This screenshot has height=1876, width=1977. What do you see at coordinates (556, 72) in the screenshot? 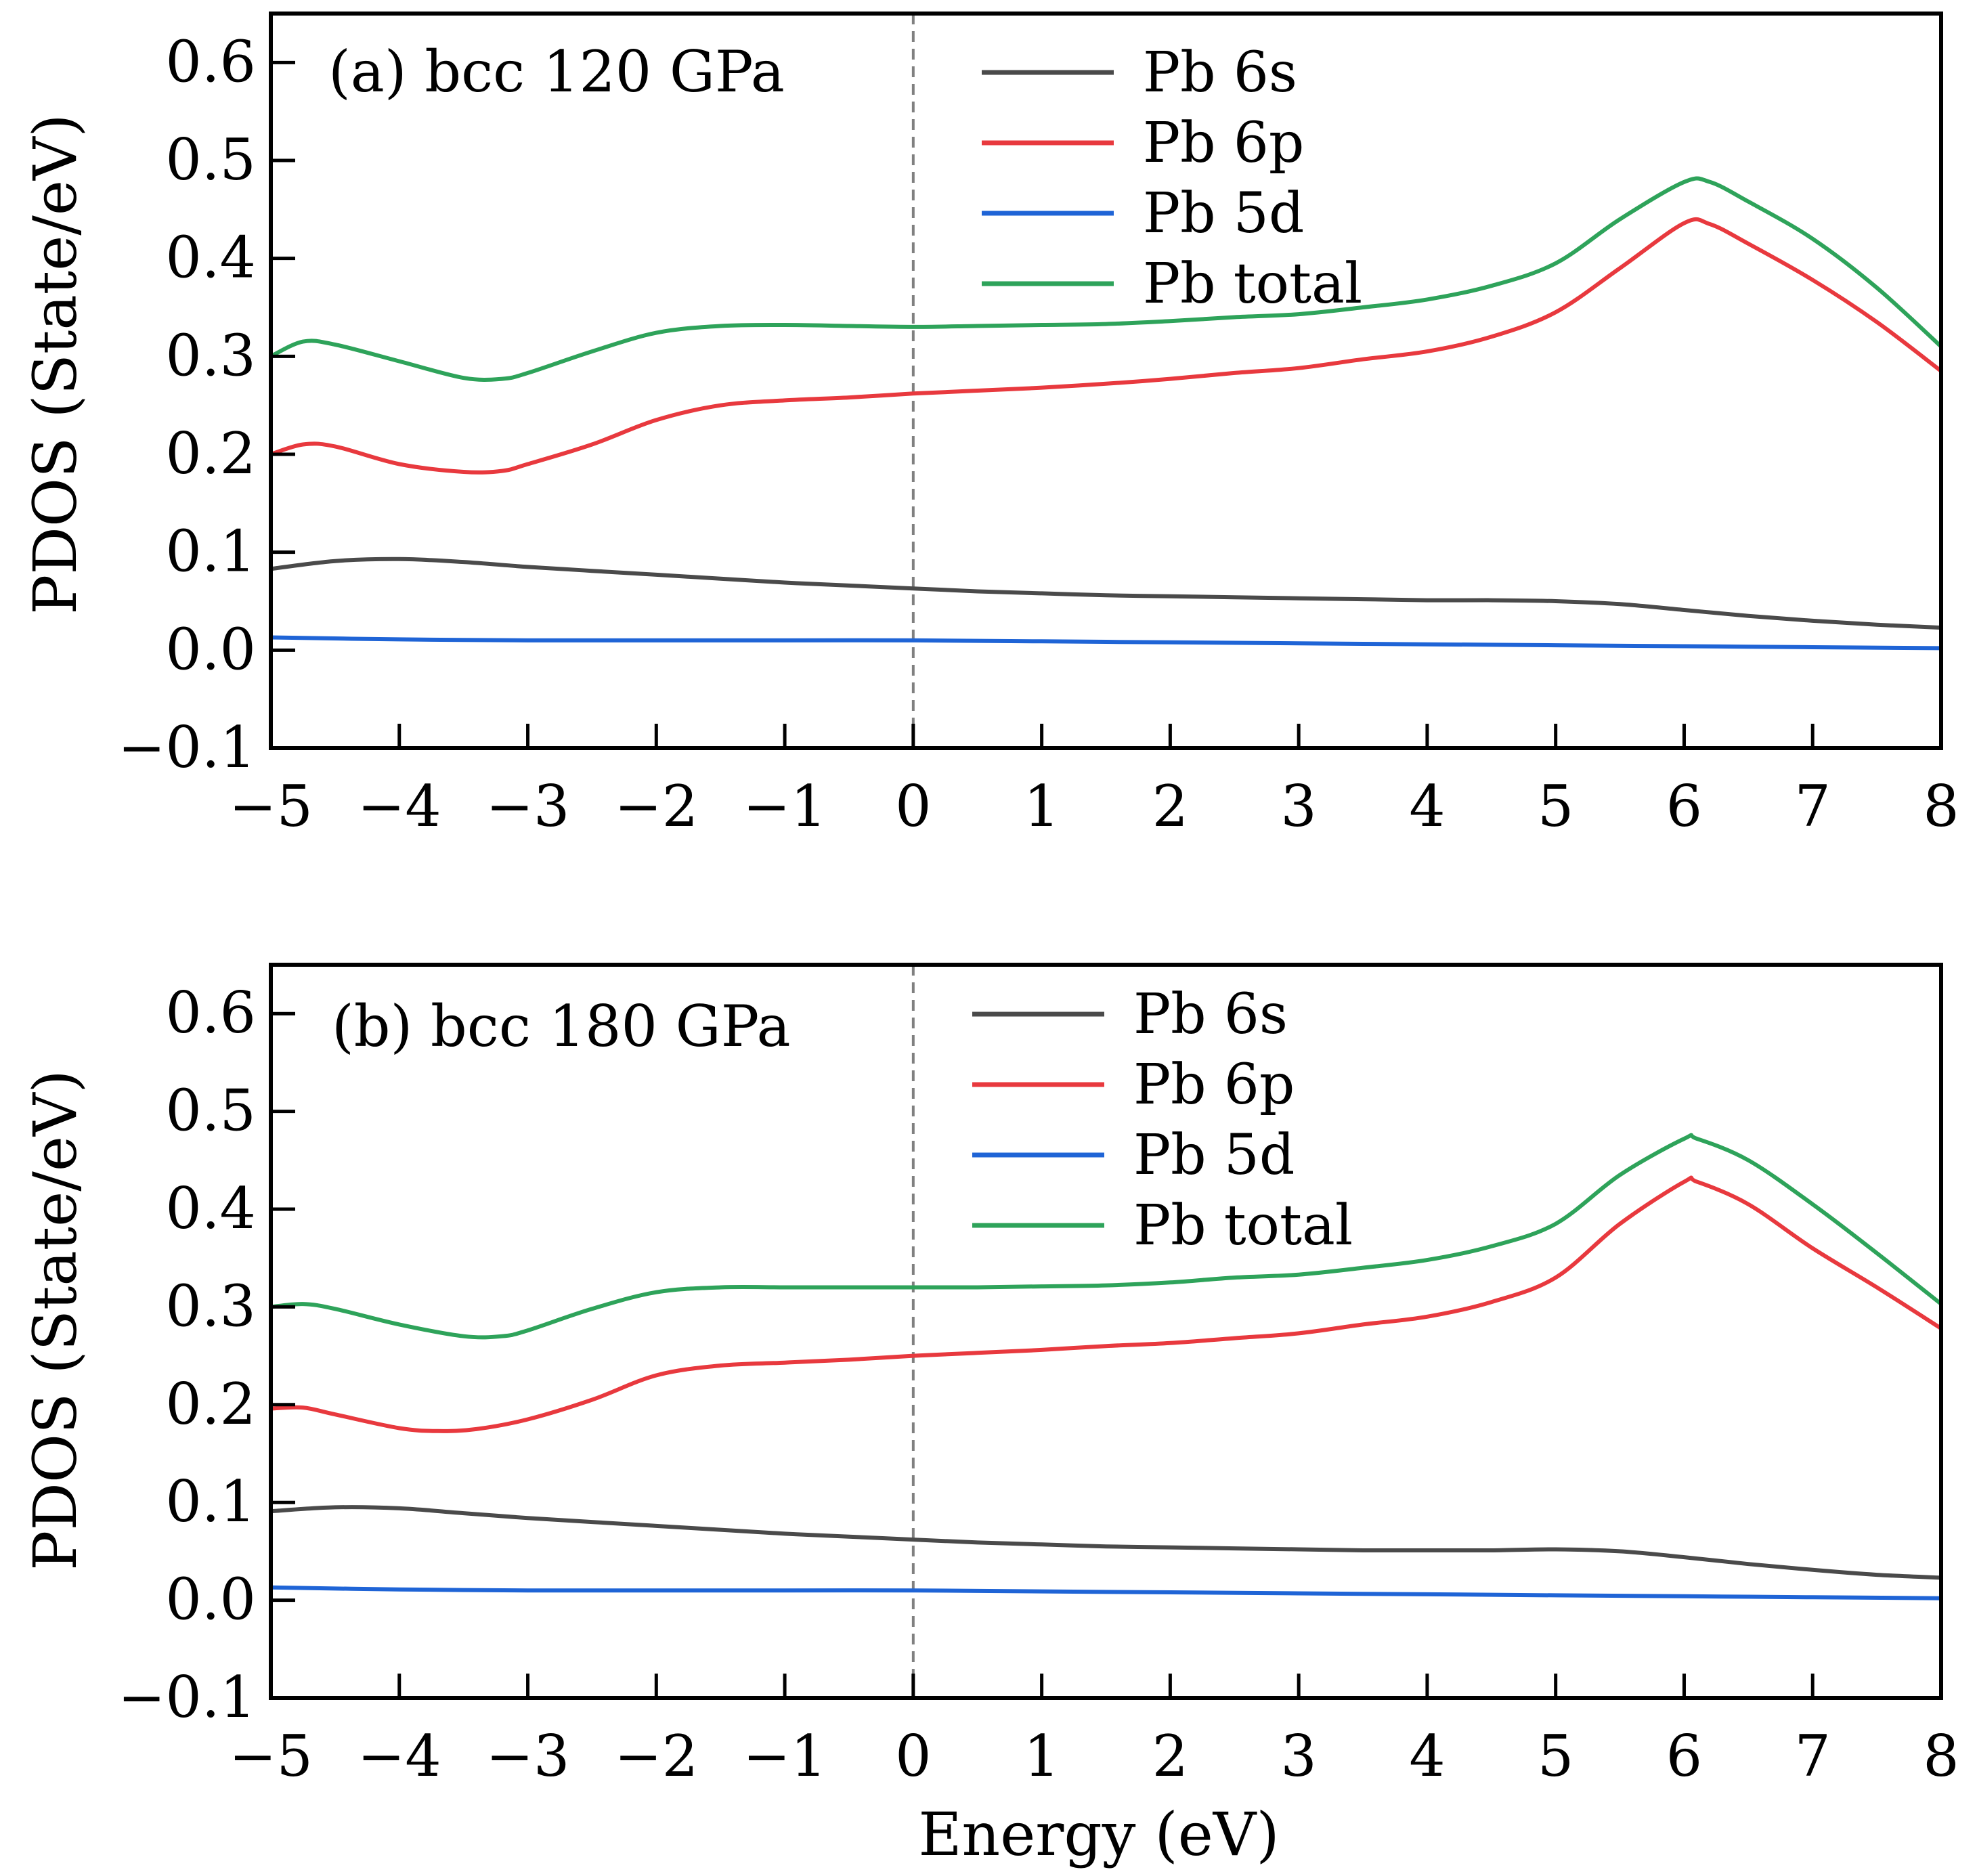
I see `panel-title: (a) bcc 120 GPa` at bounding box center [556, 72].